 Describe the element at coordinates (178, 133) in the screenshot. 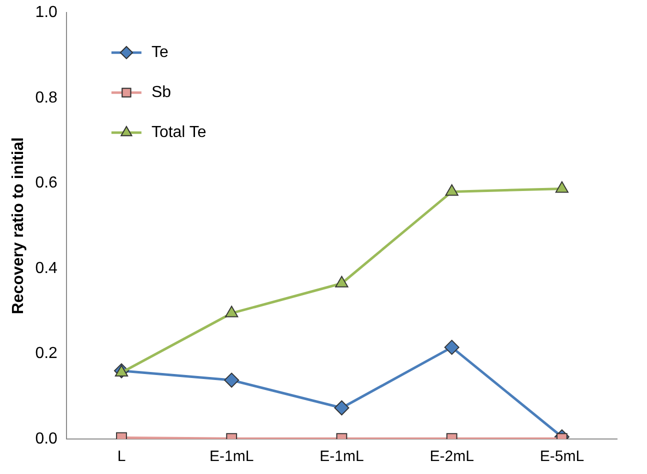

I see `legend-label: Total Te` at that location.